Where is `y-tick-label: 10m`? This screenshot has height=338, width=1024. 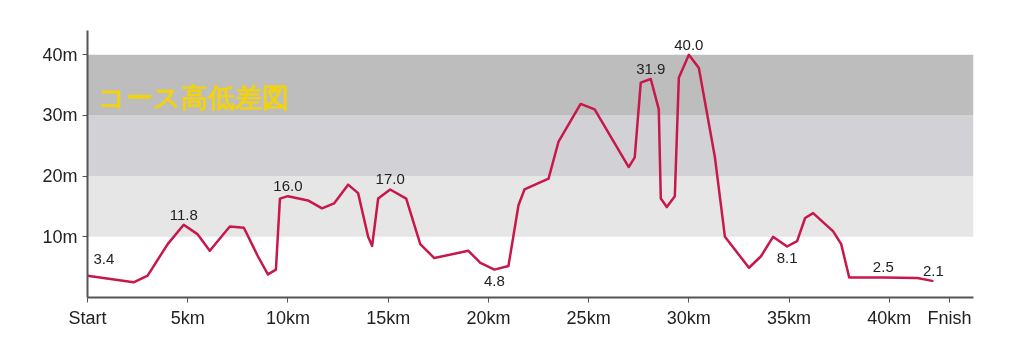
y-tick-label: 10m is located at coordinates (60, 236).